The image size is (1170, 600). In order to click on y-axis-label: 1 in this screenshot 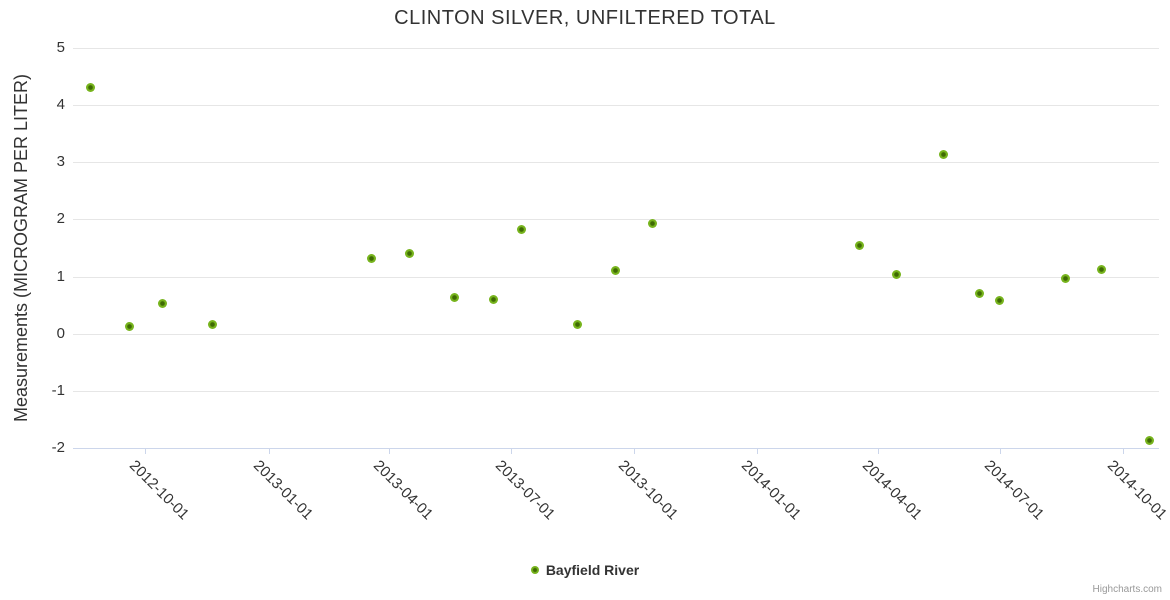, I will do `click(60, 276)`.